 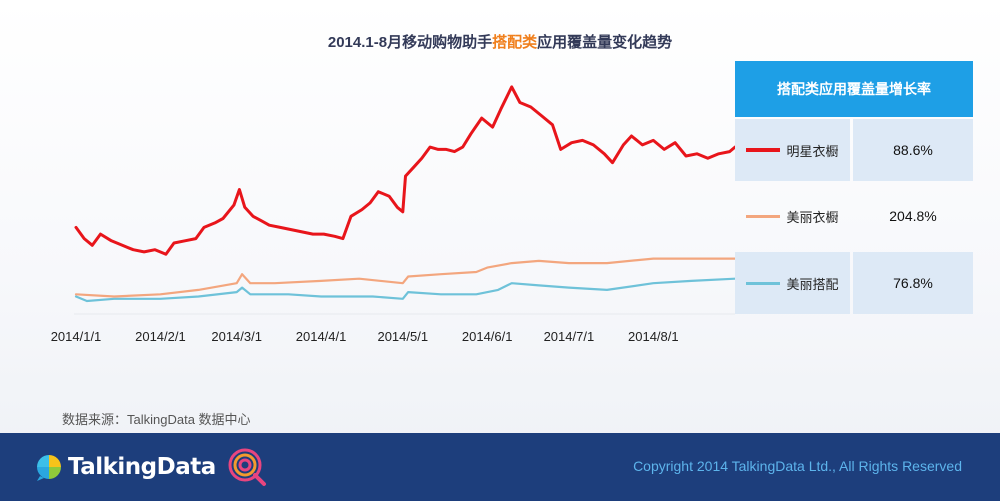 What do you see at coordinates (763, 283) in the screenshot?
I see `legend-swatch-blue` at bounding box center [763, 283].